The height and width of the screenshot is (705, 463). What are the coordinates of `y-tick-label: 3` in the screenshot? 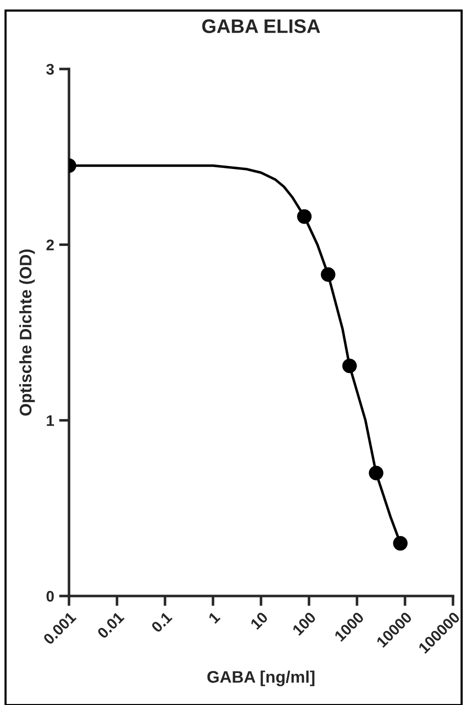 It's located at (50, 69).